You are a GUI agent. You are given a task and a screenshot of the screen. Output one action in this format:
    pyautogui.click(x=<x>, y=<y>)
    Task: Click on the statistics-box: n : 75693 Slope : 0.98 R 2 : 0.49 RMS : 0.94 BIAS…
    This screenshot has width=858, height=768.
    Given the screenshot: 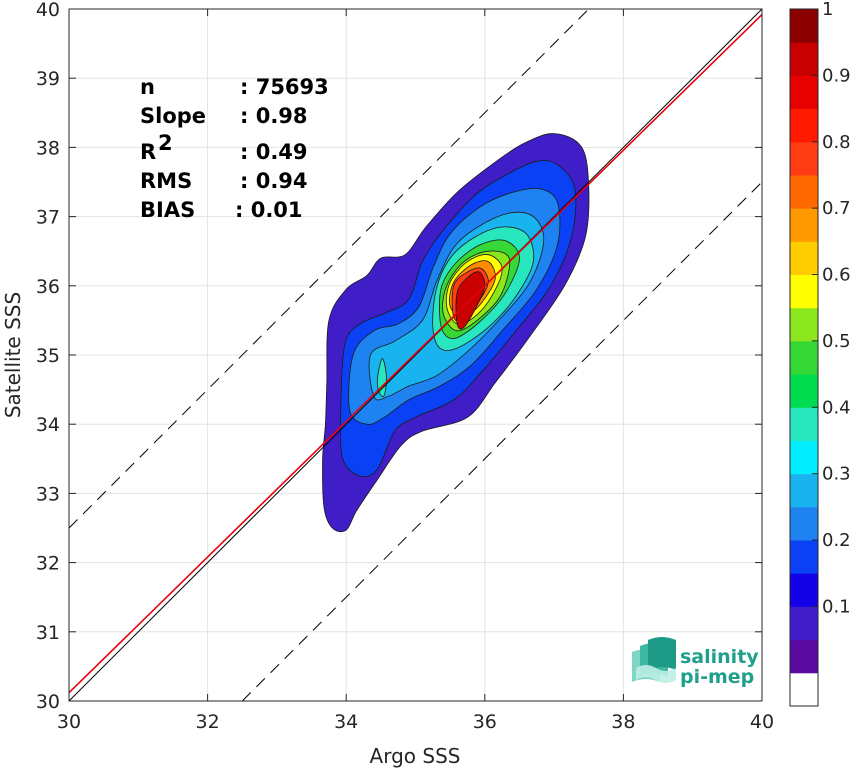 What is the action you would take?
    pyautogui.click(x=234, y=148)
    